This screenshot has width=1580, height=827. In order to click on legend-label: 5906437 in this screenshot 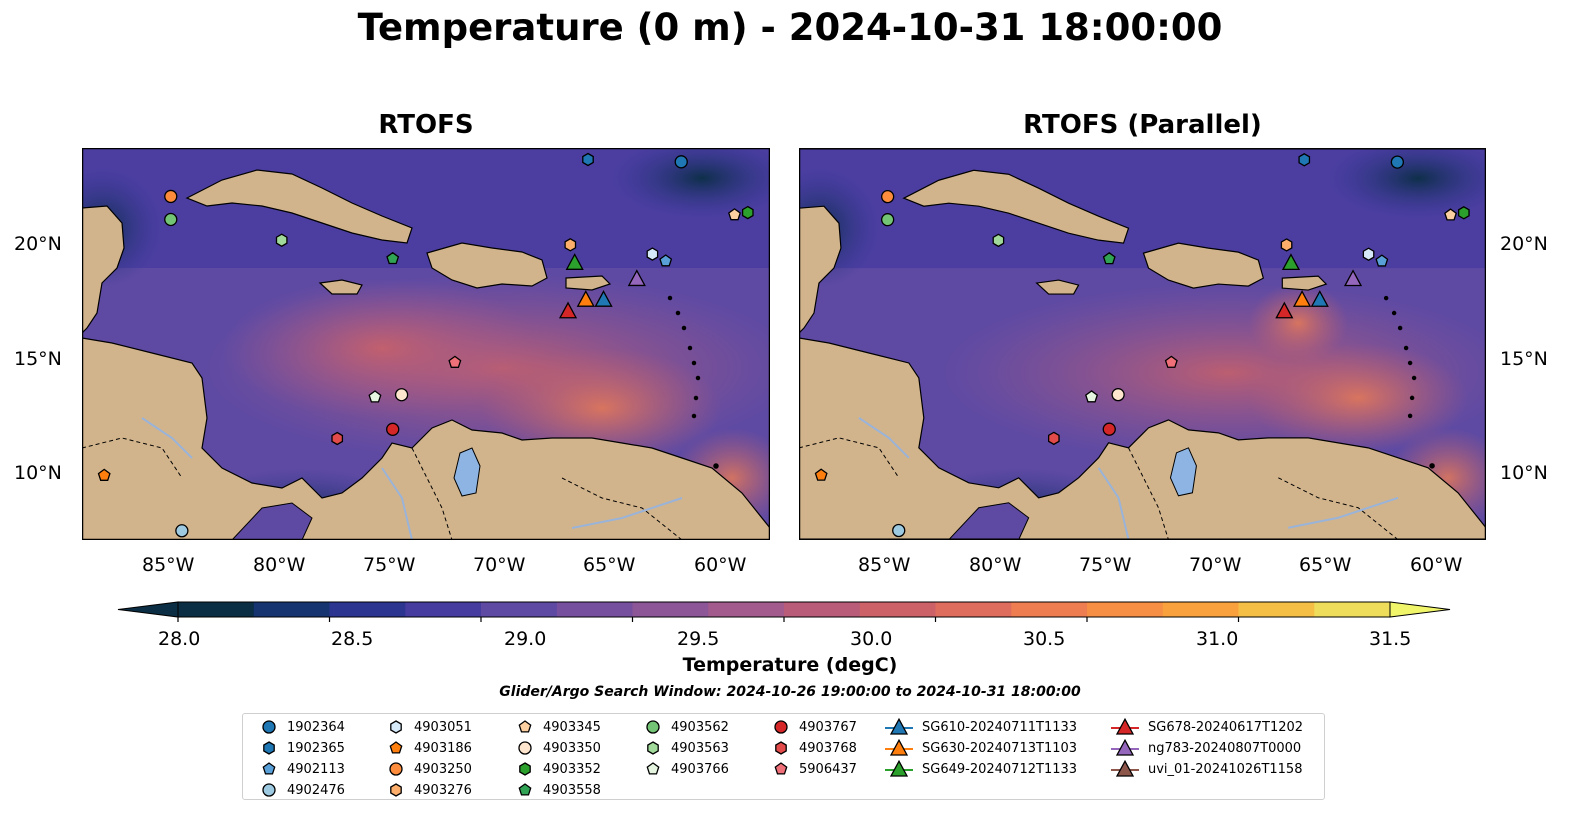, I will do `click(828, 769)`.